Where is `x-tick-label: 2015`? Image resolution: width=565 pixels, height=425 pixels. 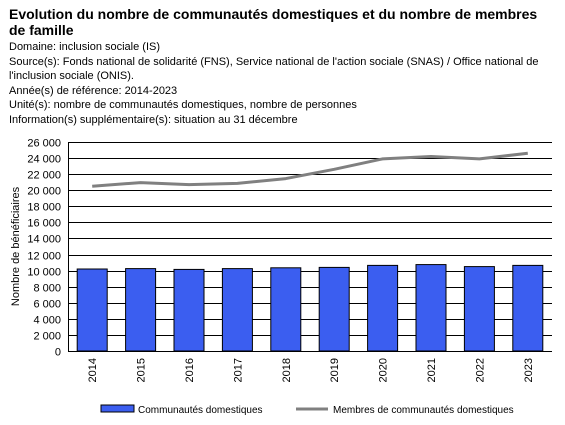
x-tick-label: 2015 is located at coordinates (142, 370).